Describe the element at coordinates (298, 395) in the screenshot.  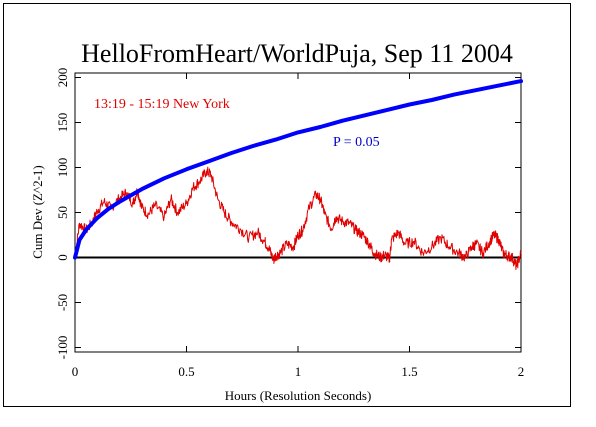
I see `x-axis-label: Hours (Resolution Seconds)` at that location.